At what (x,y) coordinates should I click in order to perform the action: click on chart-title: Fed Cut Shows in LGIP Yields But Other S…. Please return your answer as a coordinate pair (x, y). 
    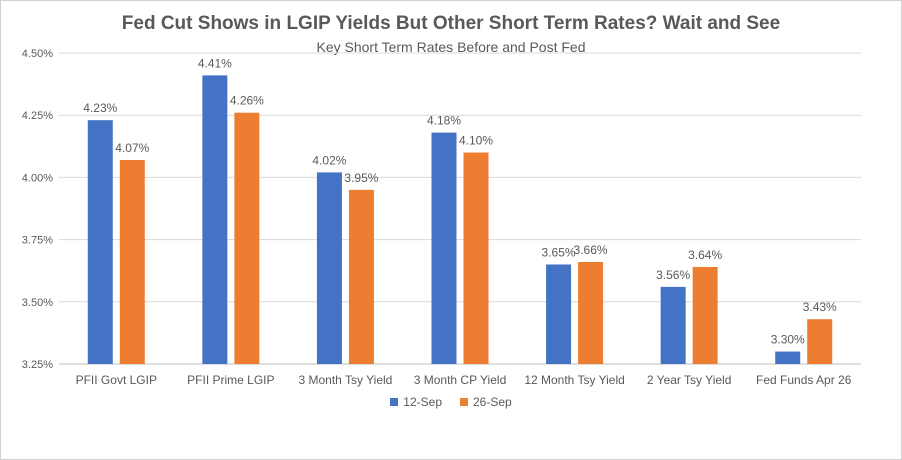
    Looking at the image, I should click on (451, 23).